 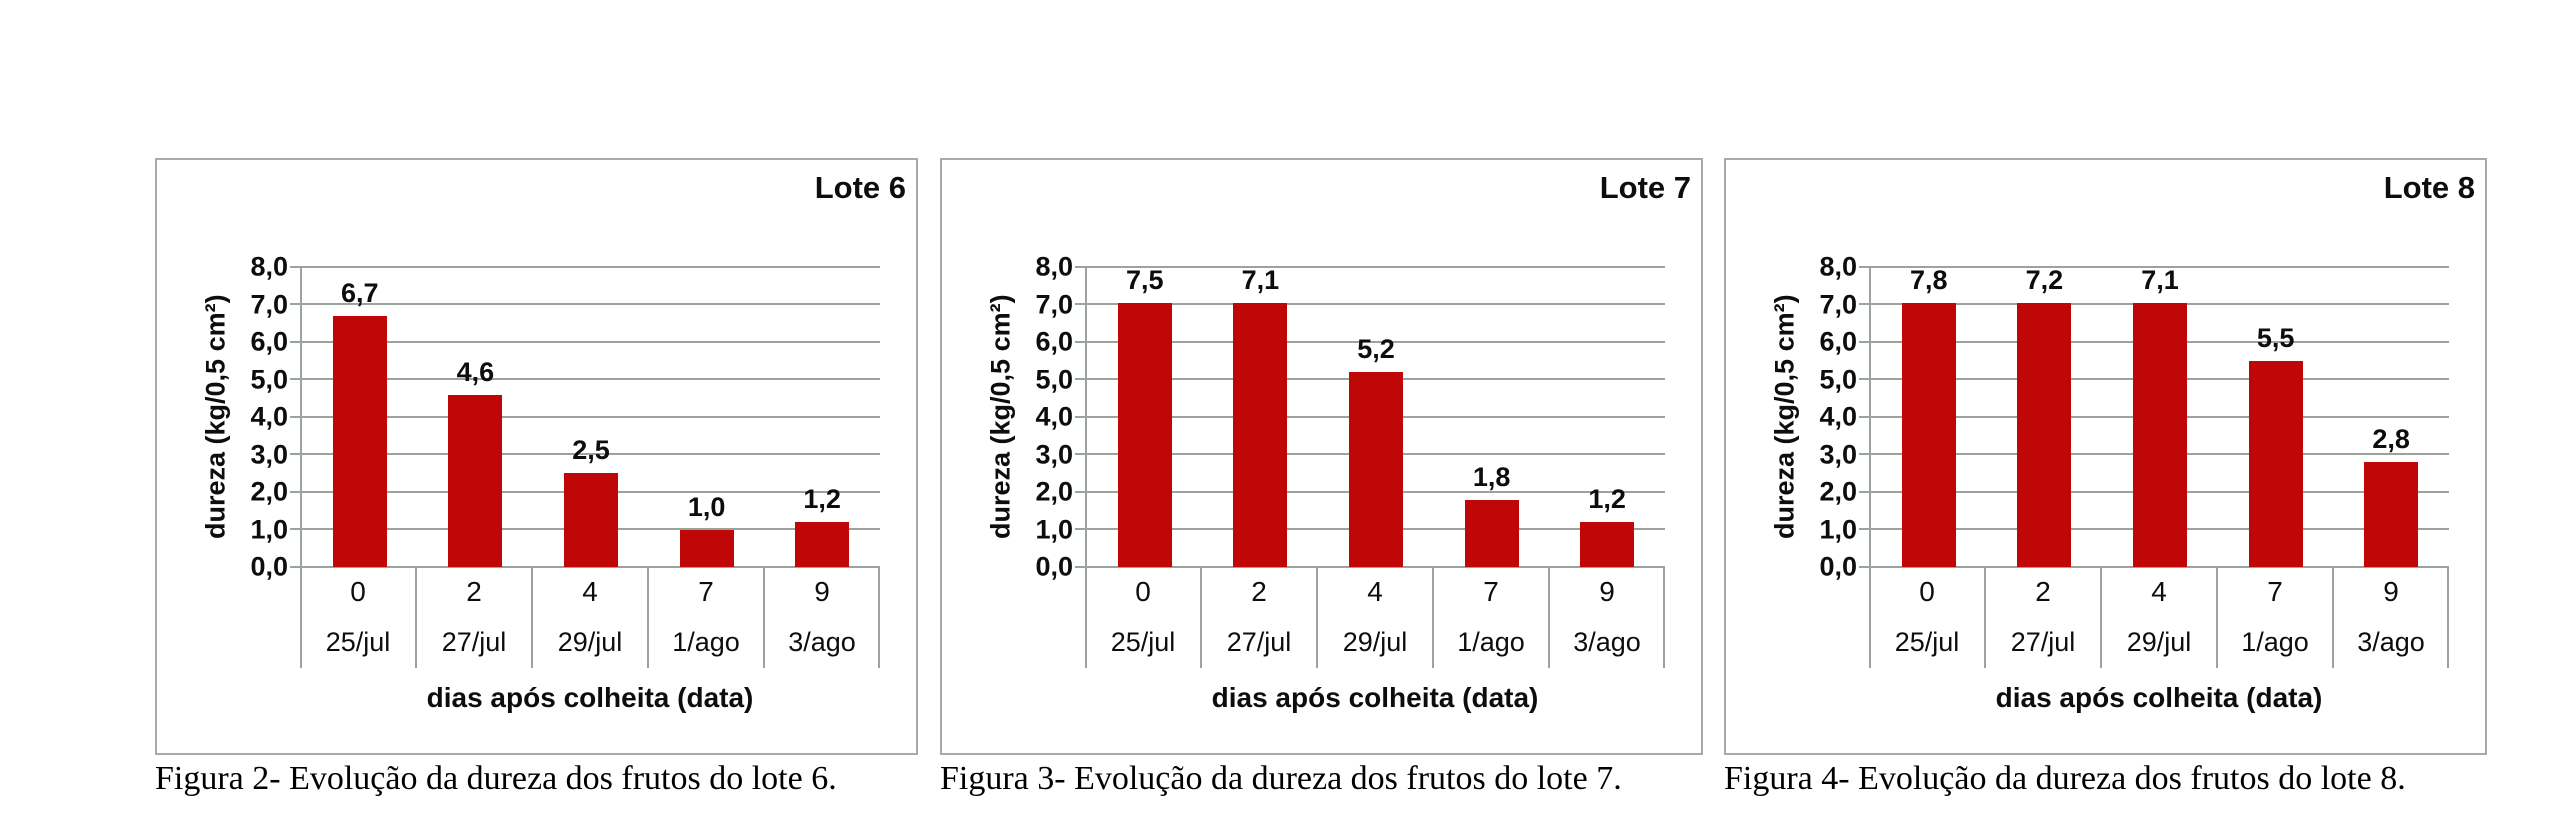 I want to click on bar-value-label: 7,5, so click(x=1145, y=280).